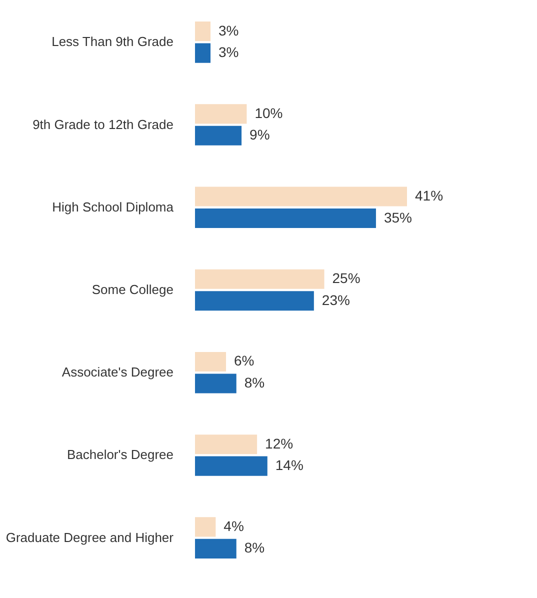  Describe the element at coordinates (113, 42) in the screenshot. I see `y-tick-label: Less Than 9th Grade` at that location.